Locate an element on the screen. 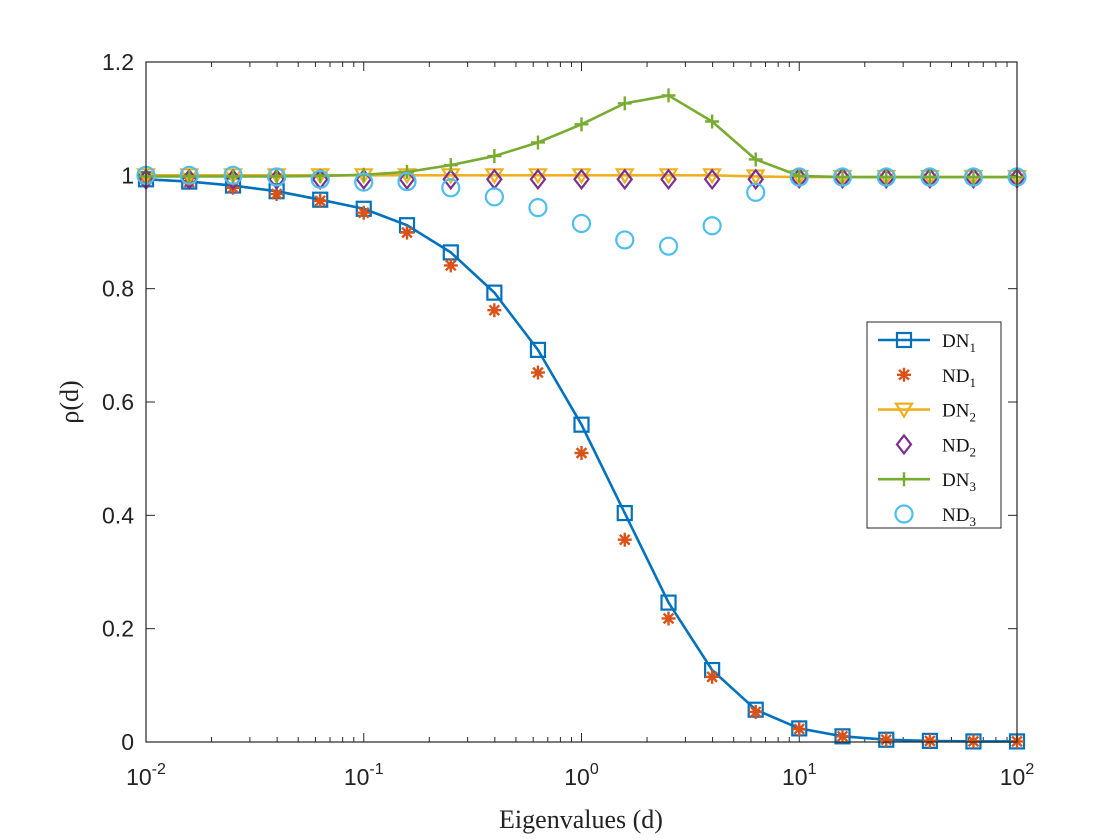 The width and height of the screenshot is (1120, 840). x-tick-labels: 10⁻² 10⁻¹ 10⁰ 10¹ 10² is located at coordinates (580, 775).